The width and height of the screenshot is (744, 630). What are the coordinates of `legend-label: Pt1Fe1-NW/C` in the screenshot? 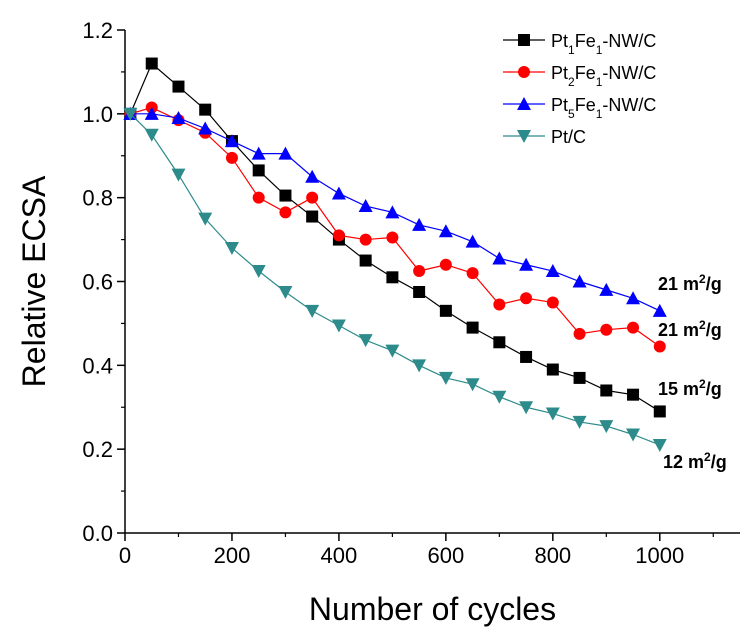 It's located at (603, 44).